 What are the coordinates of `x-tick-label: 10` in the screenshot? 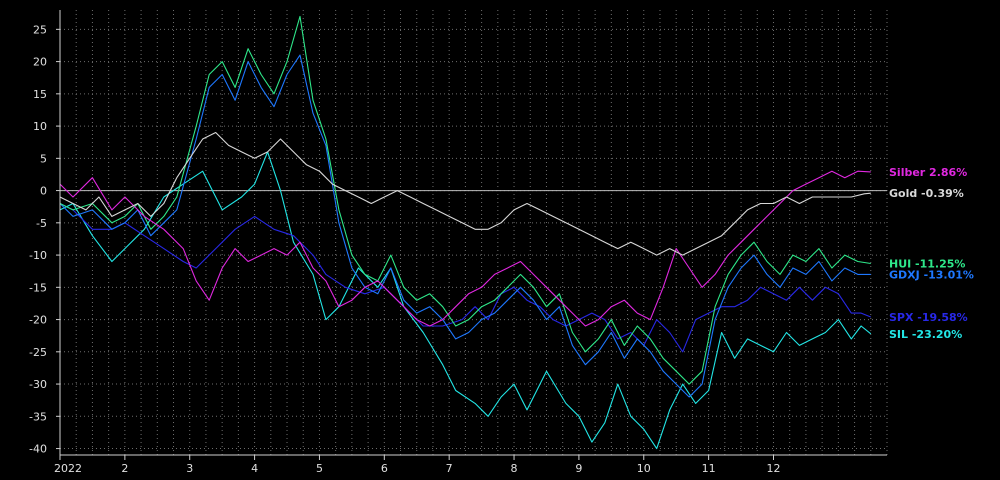 It's located at (644, 468).